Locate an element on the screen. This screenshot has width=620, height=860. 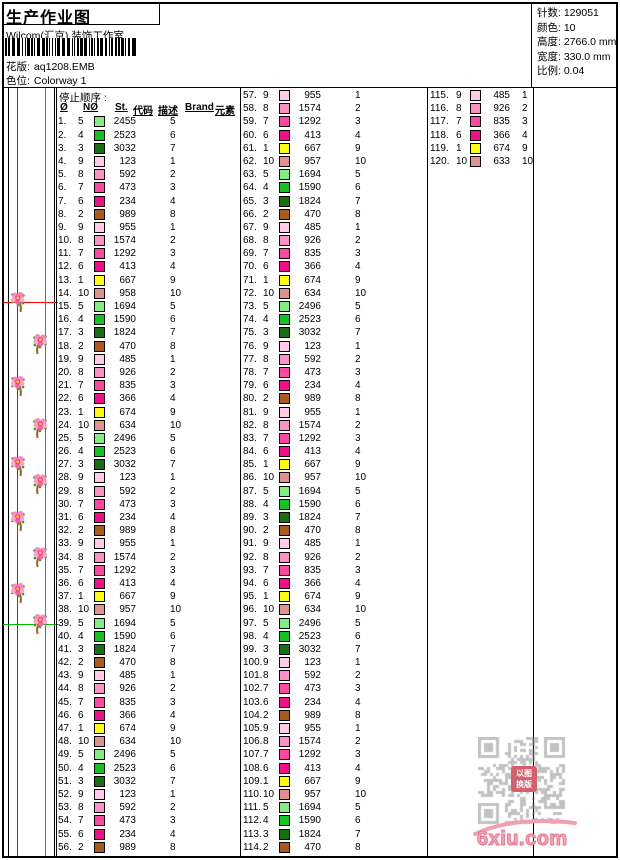
table-row: 51. 3 3032 7 is located at coordinates (148, 781).